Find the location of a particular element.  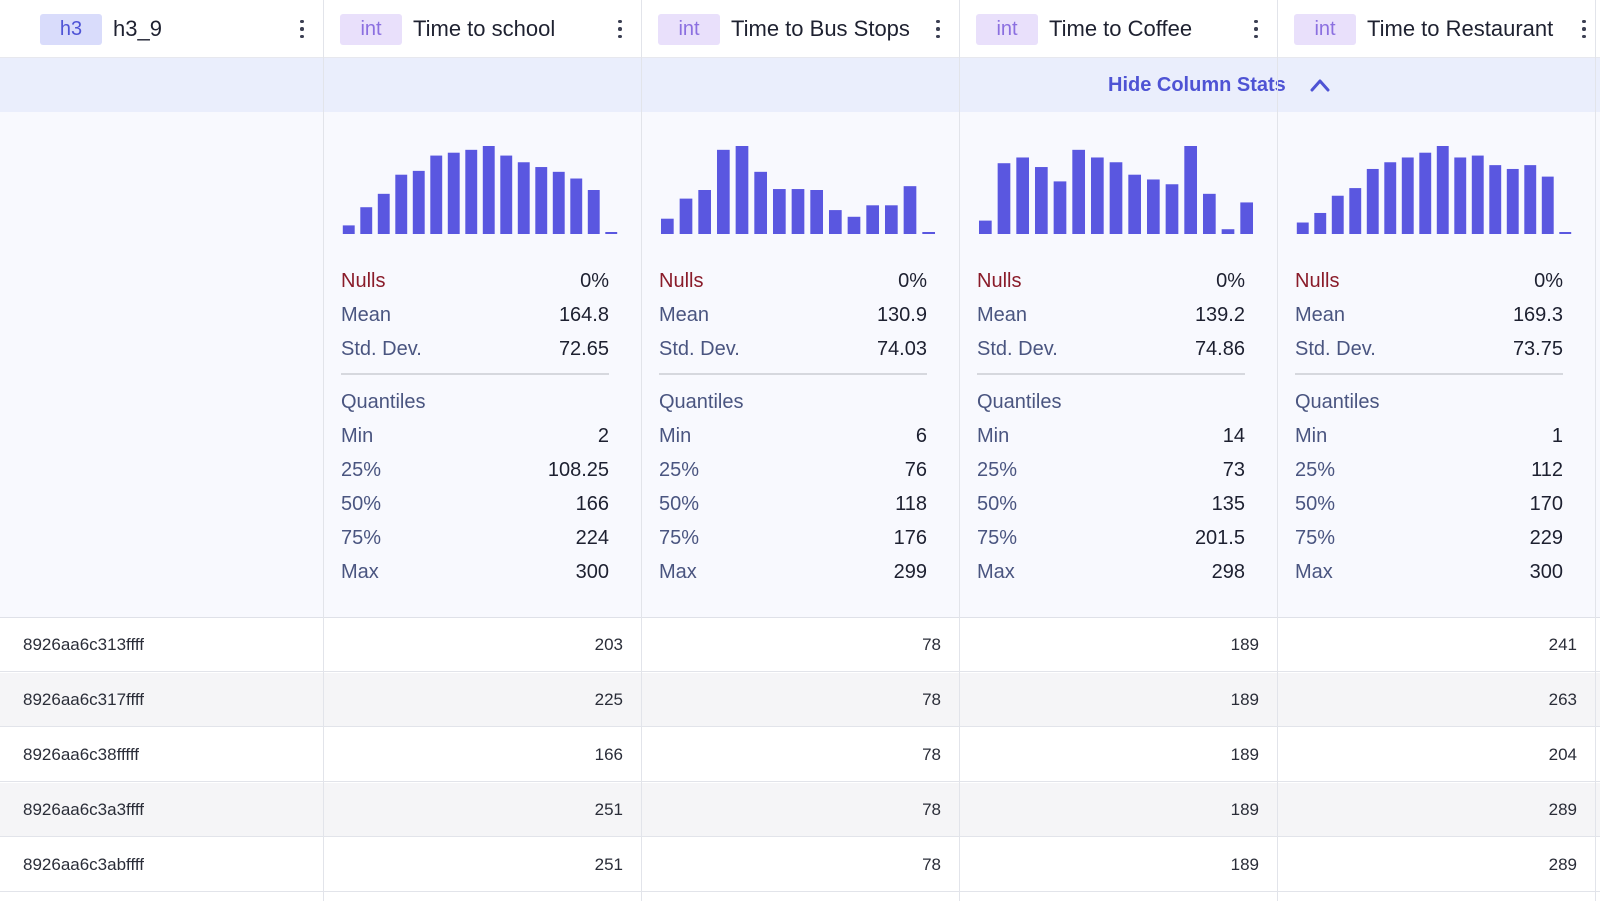

stat-value: 1 is located at coordinates (1557, 435).